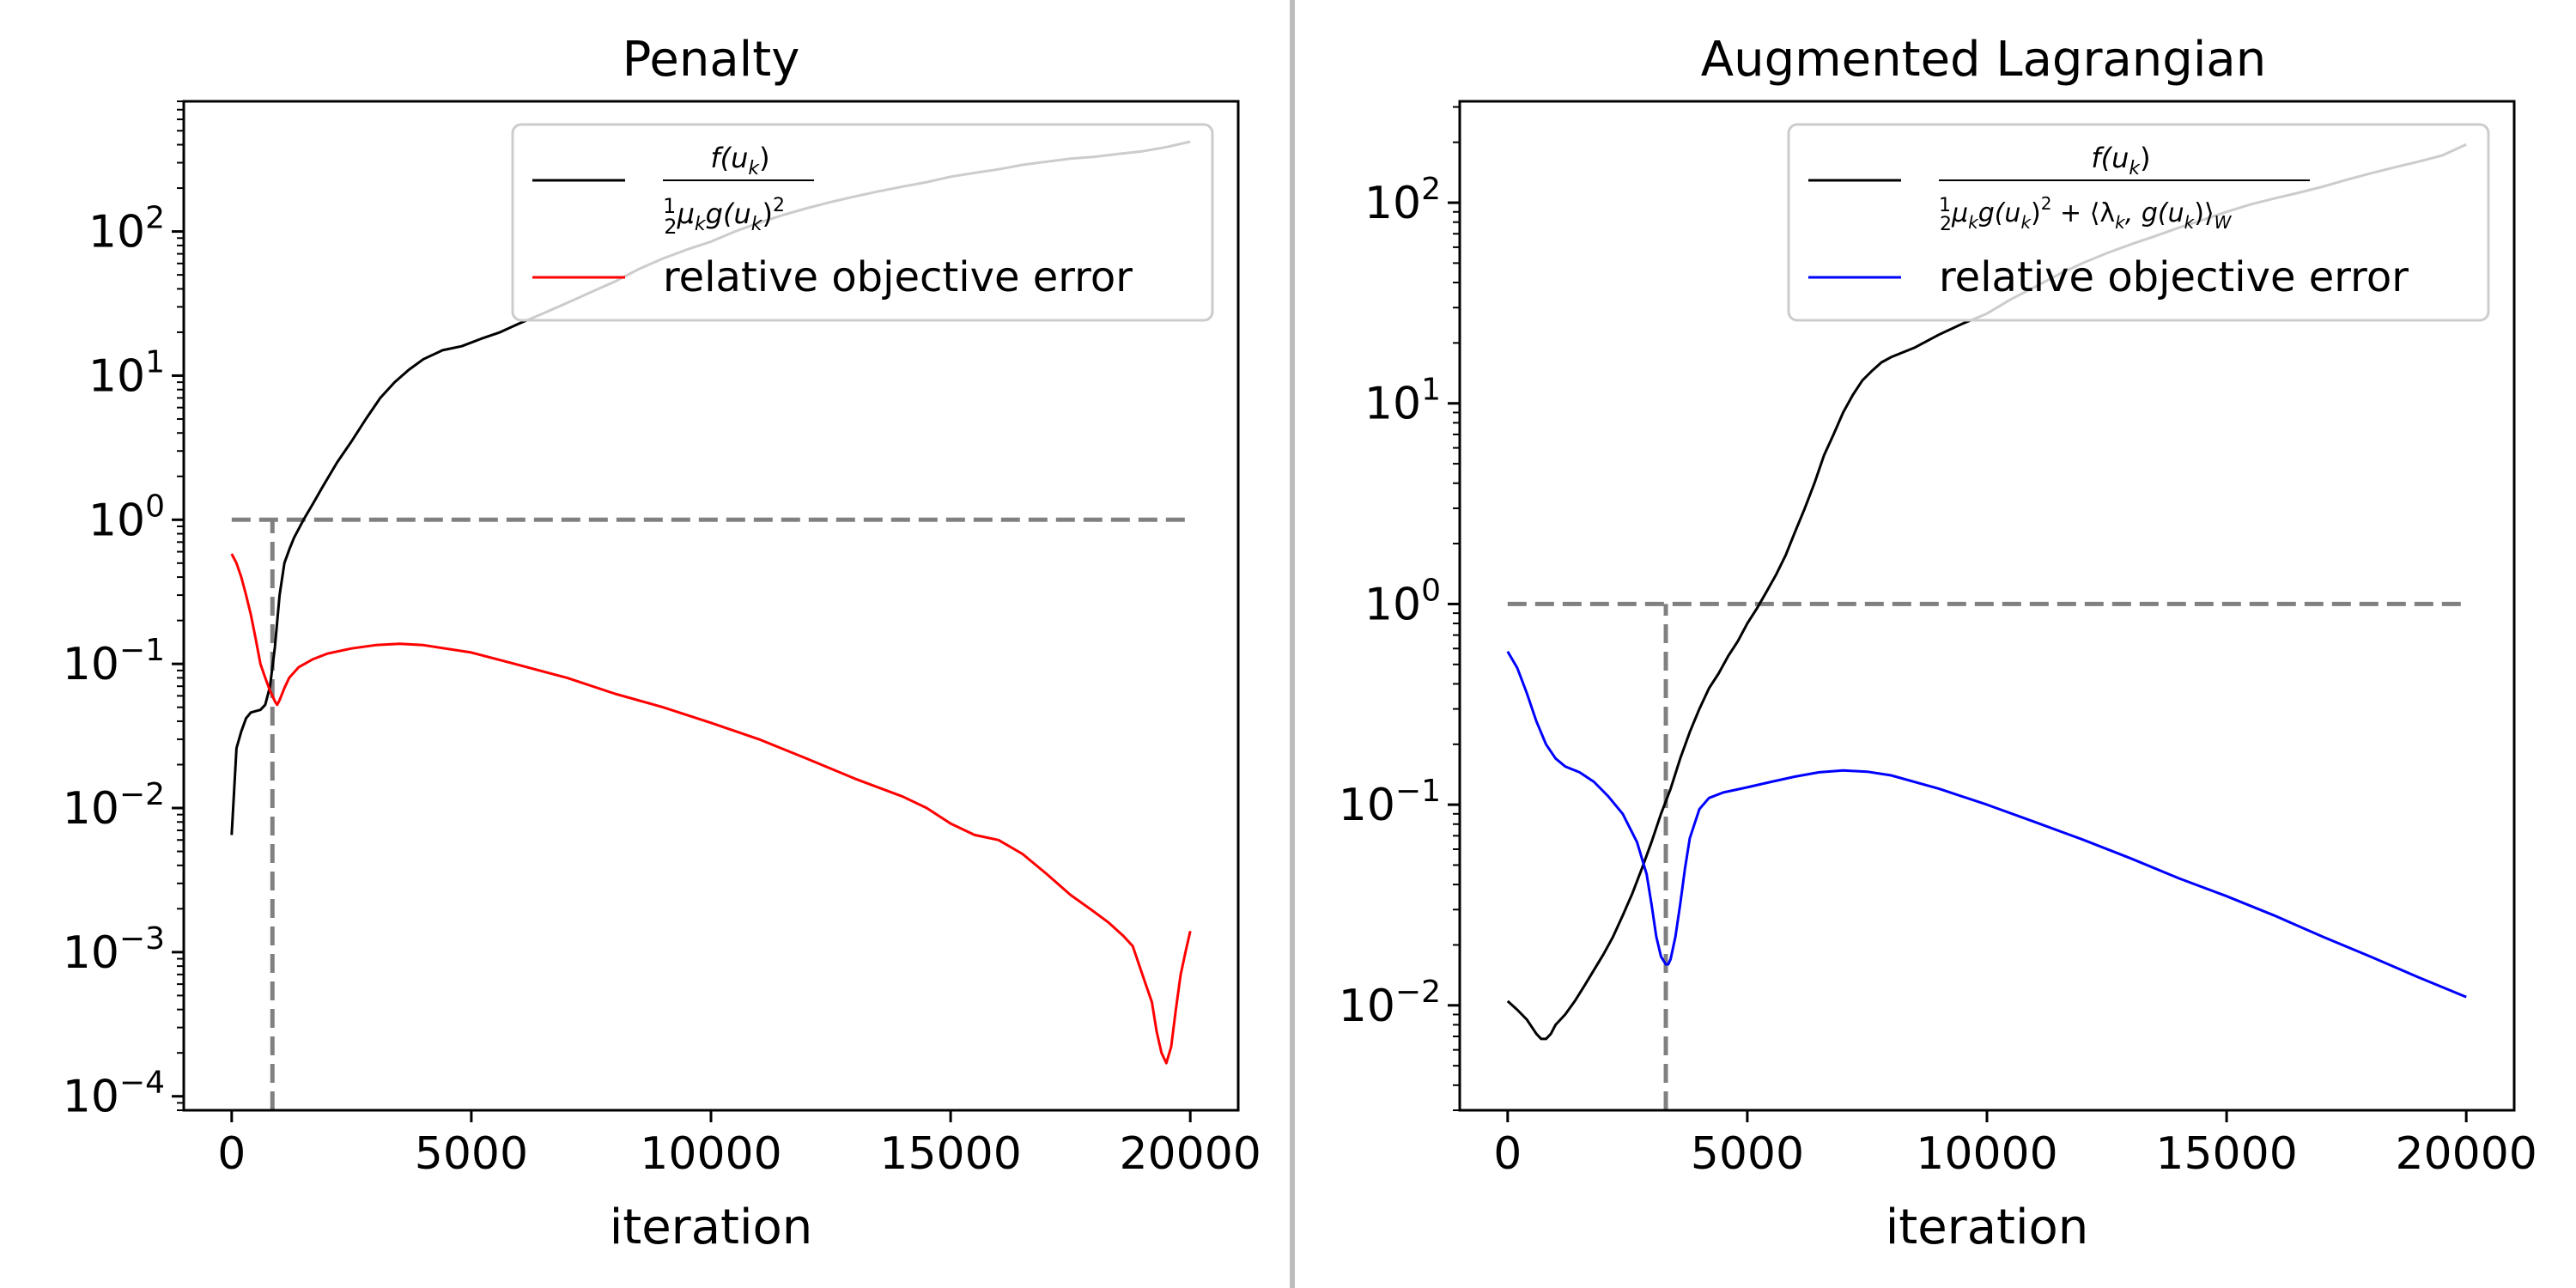 The image size is (2576, 1288). I want to click on y-tick-label: 10⁻³, so click(114, 950).